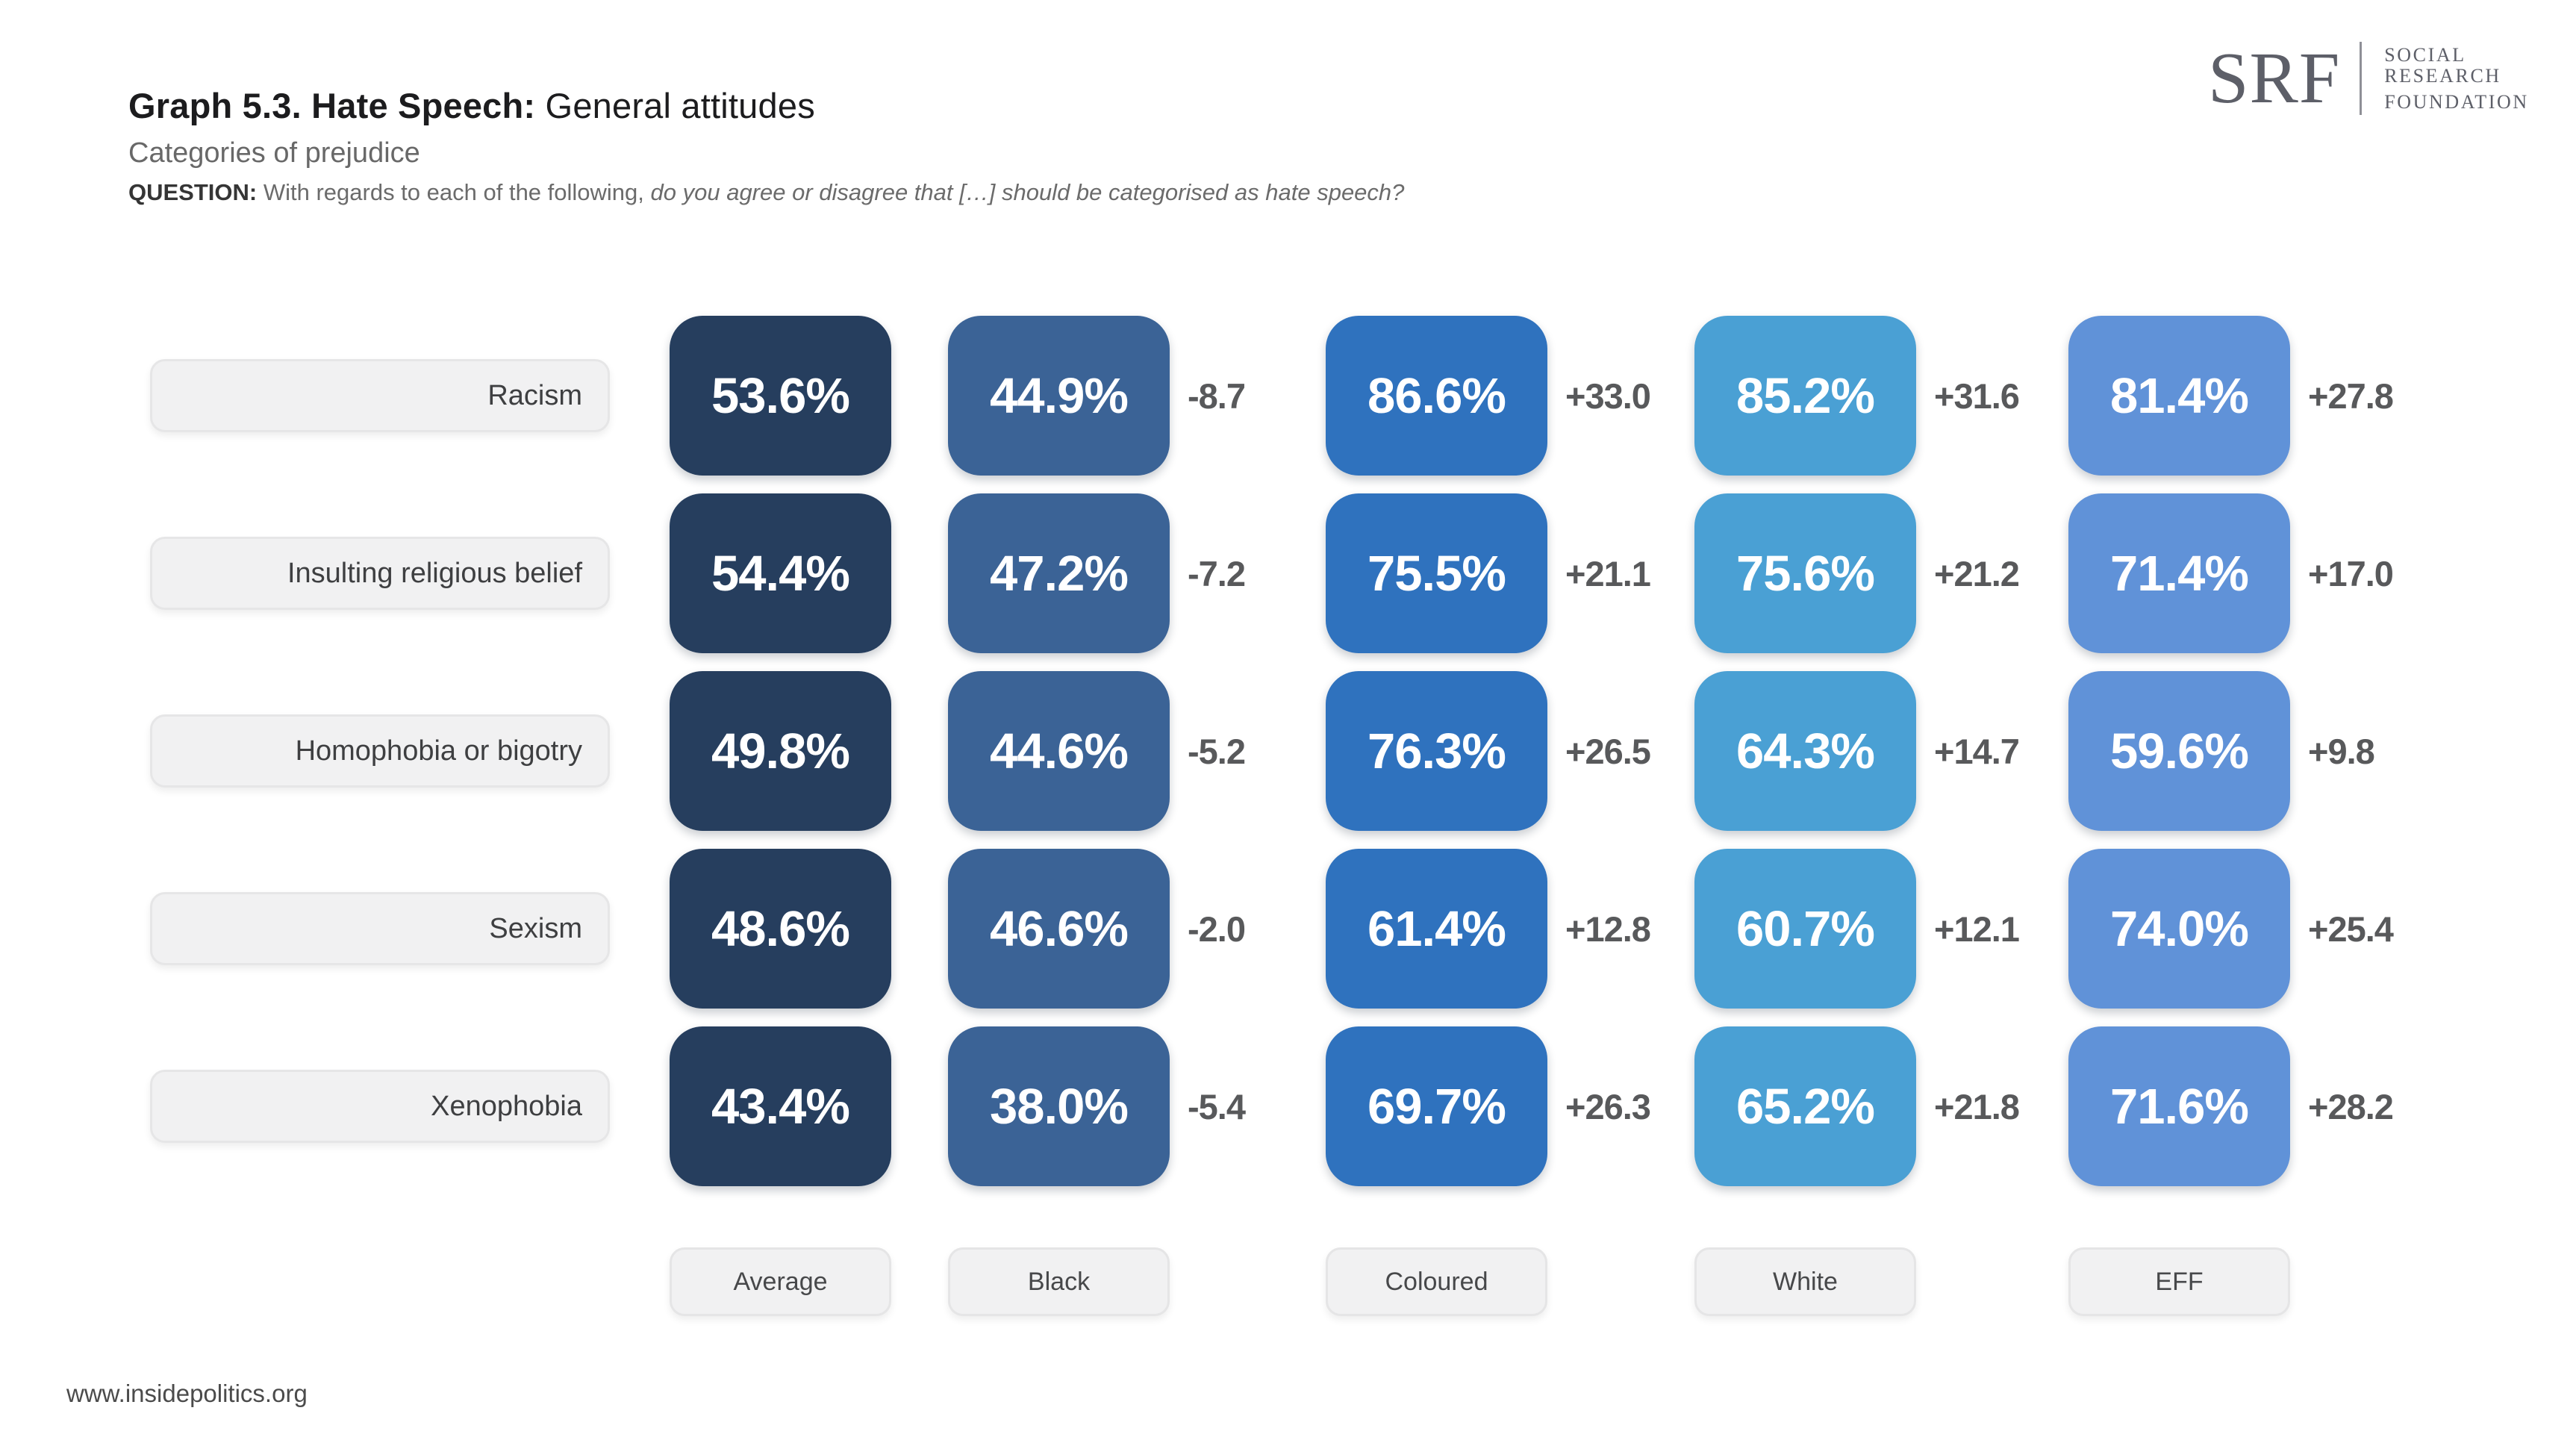 The width and height of the screenshot is (2576, 1443). I want to click on delta-label-white: +21.2, so click(1977, 573).